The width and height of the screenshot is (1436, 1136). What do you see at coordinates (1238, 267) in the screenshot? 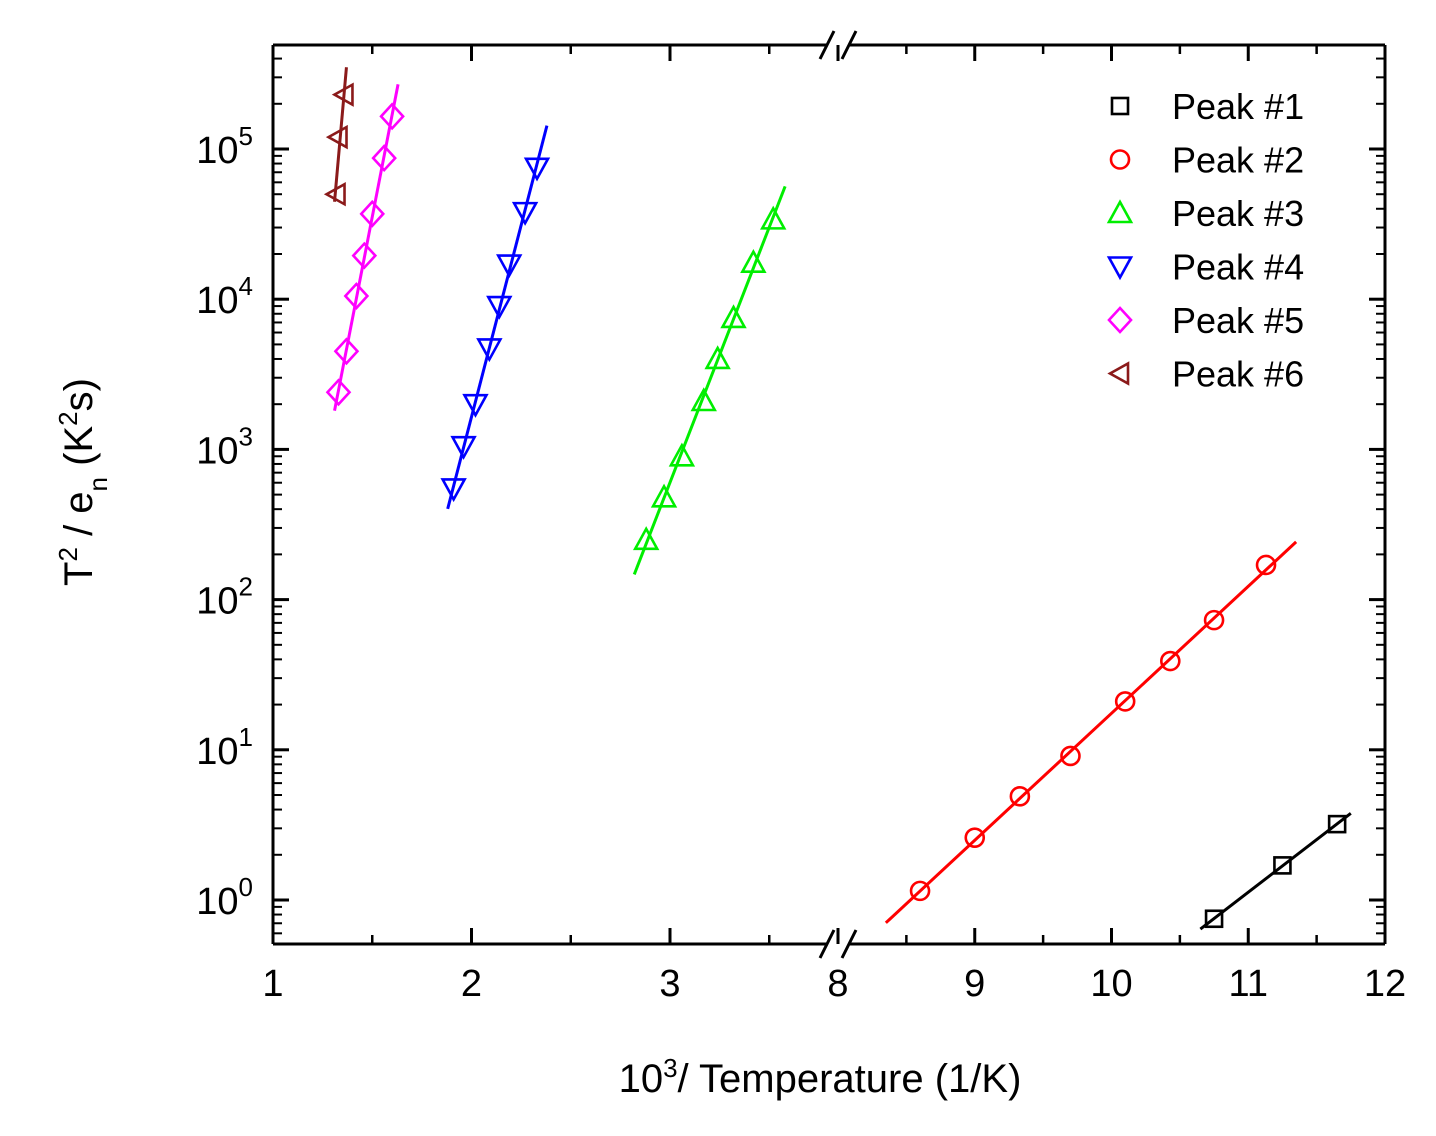
I see `legend-label: Peak #4` at bounding box center [1238, 267].